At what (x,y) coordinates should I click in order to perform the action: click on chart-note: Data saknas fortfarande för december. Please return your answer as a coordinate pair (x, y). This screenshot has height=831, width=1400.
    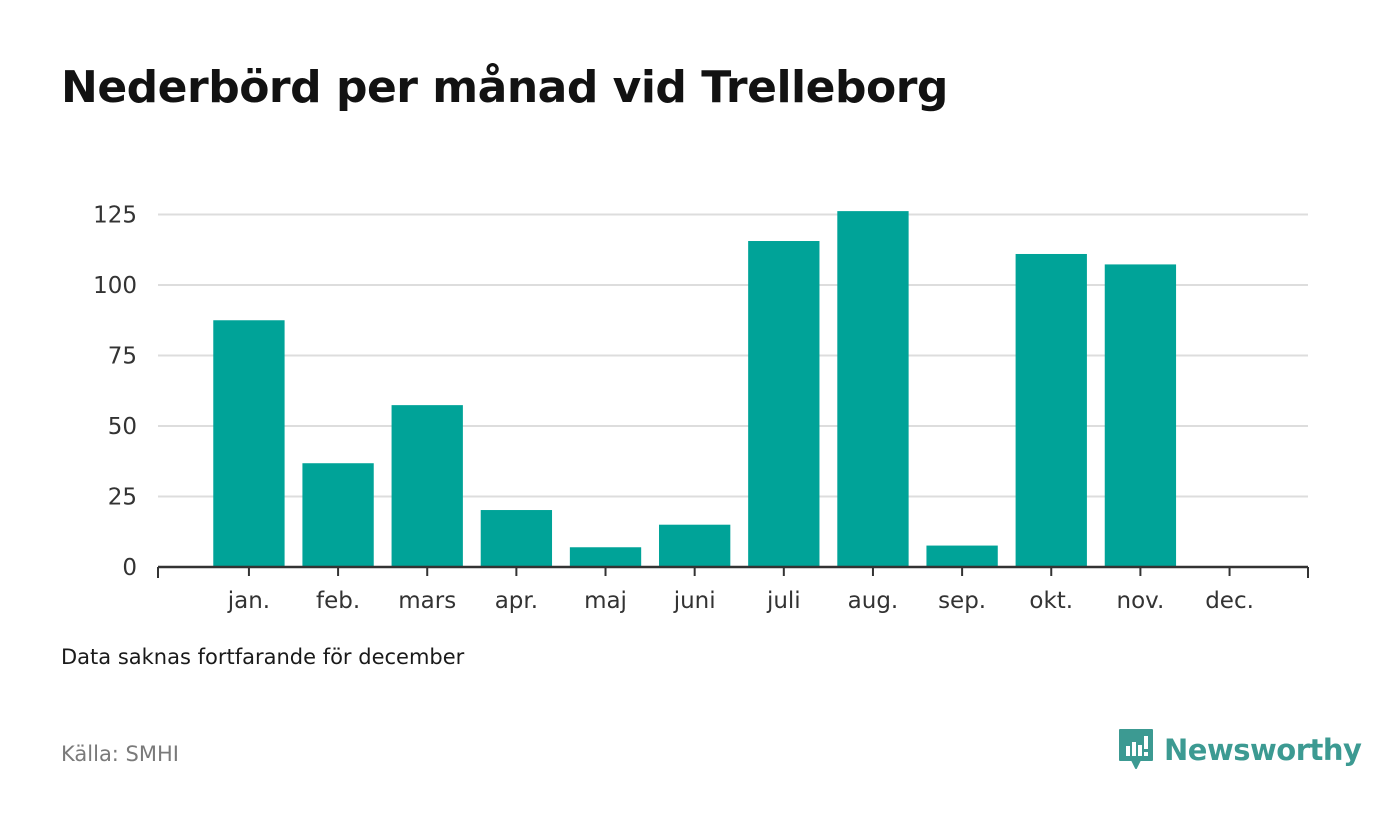
    Looking at the image, I should click on (263, 657).